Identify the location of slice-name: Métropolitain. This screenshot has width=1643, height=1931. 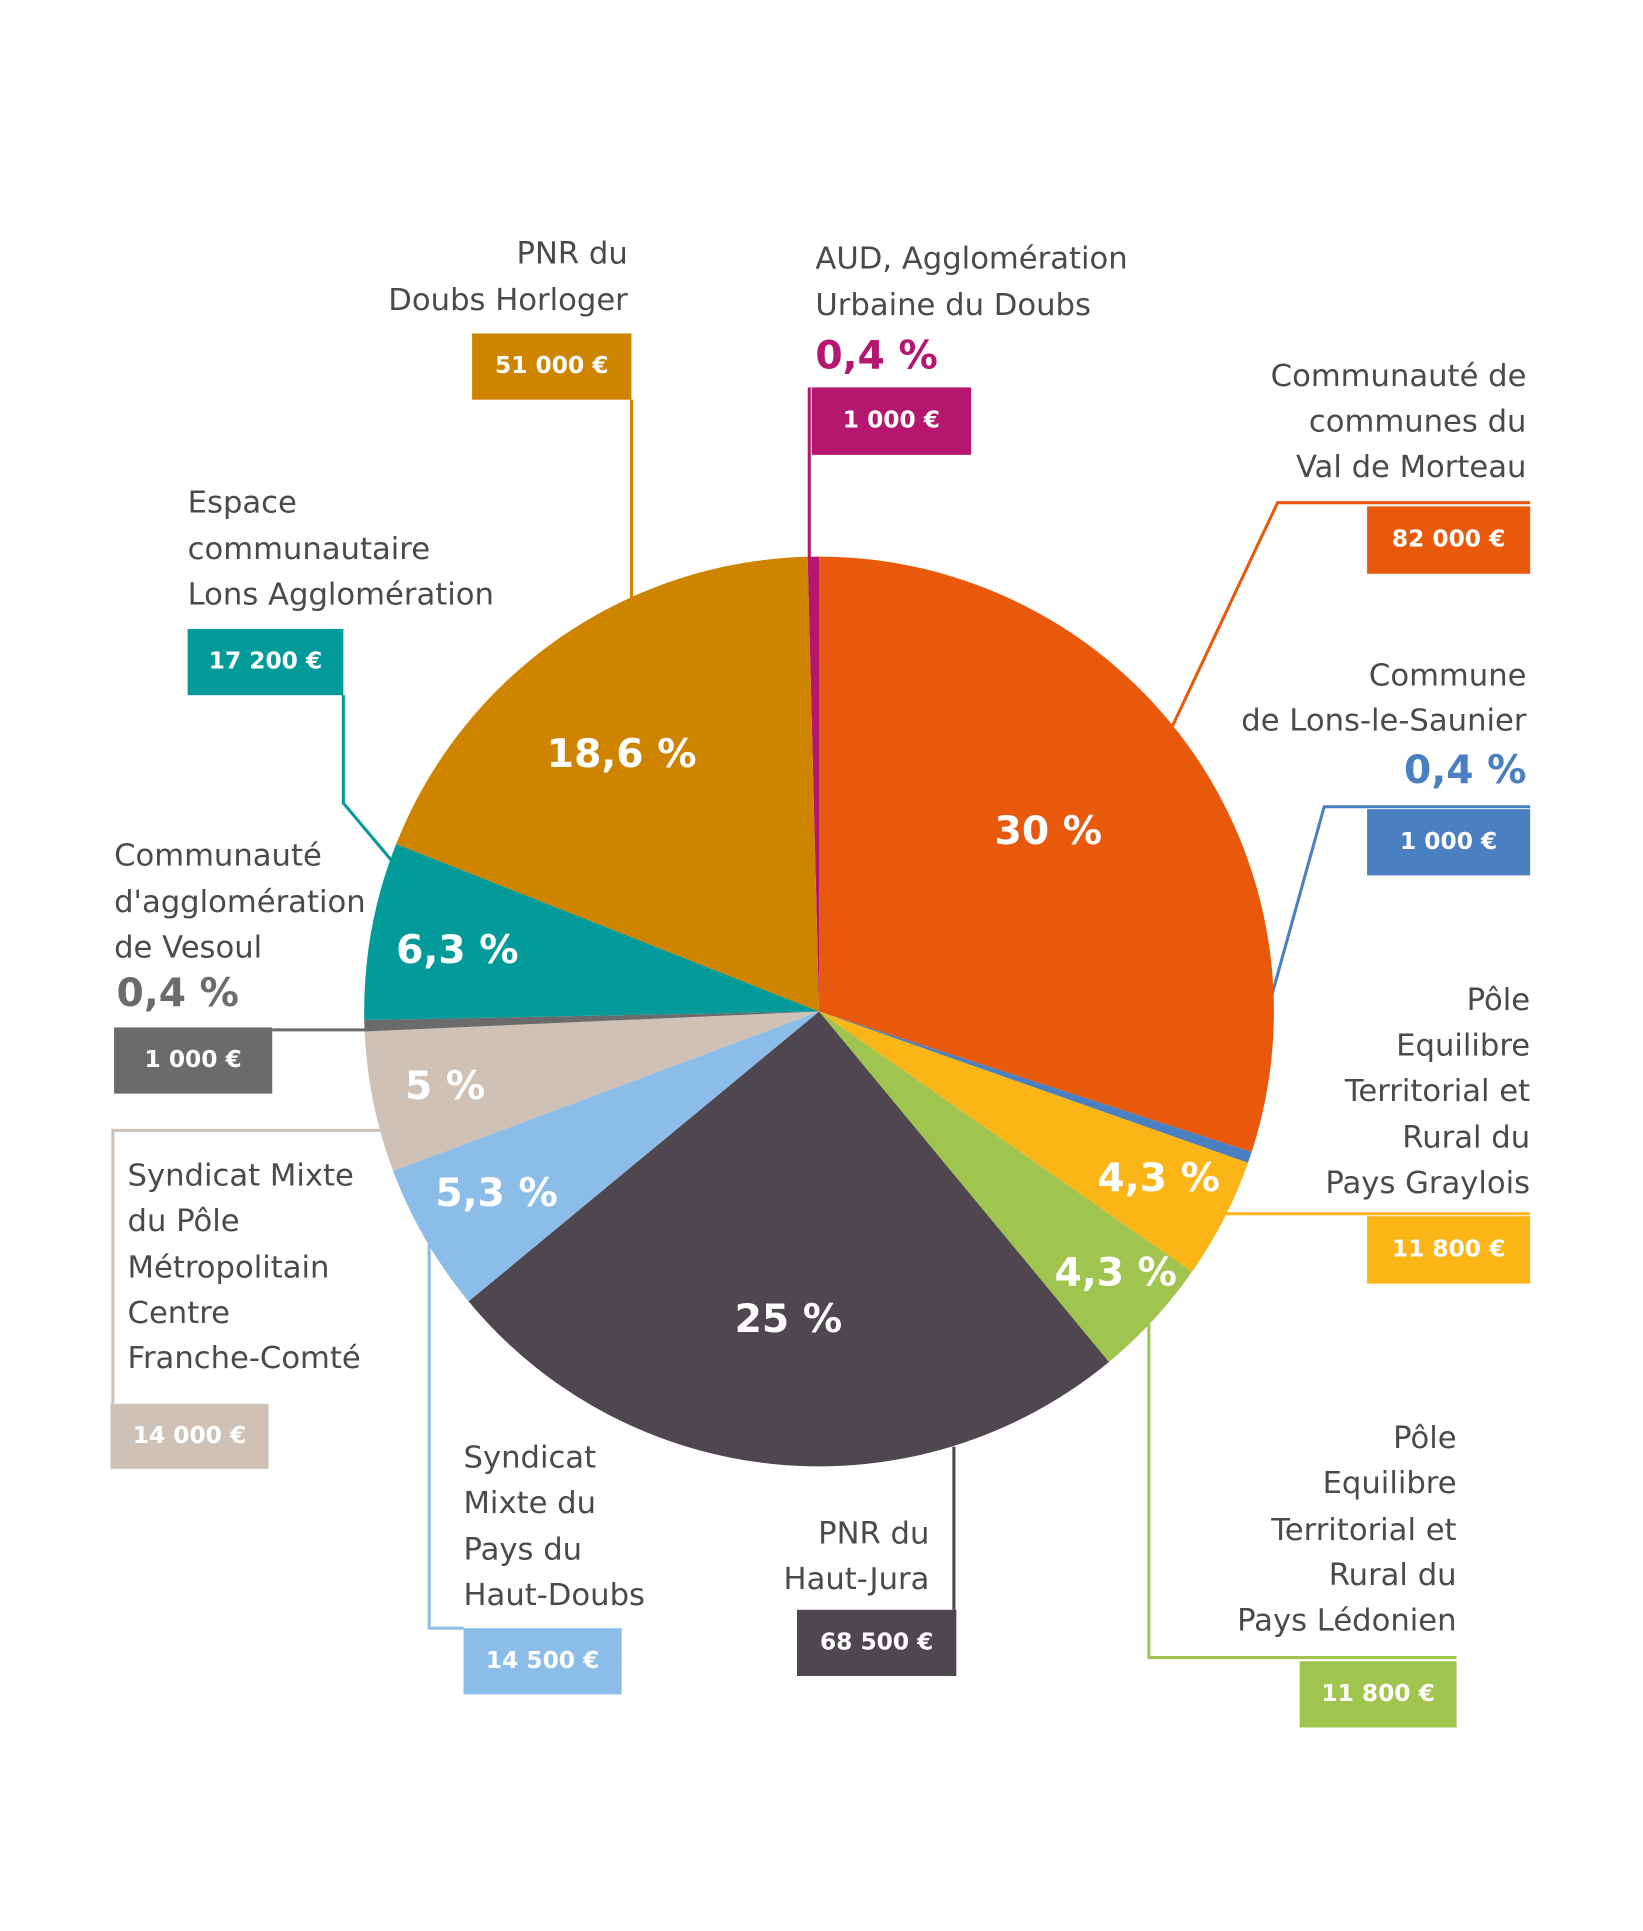
(229, 1267).